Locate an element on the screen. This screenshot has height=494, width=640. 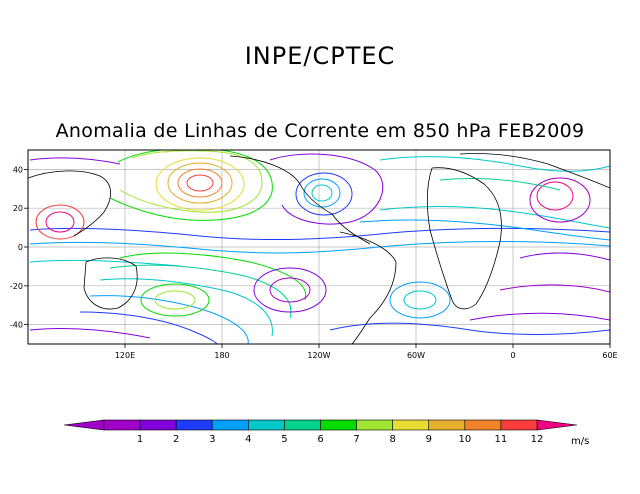
institution-title: INPE/CPTEC is located at coordinates (320, 56).